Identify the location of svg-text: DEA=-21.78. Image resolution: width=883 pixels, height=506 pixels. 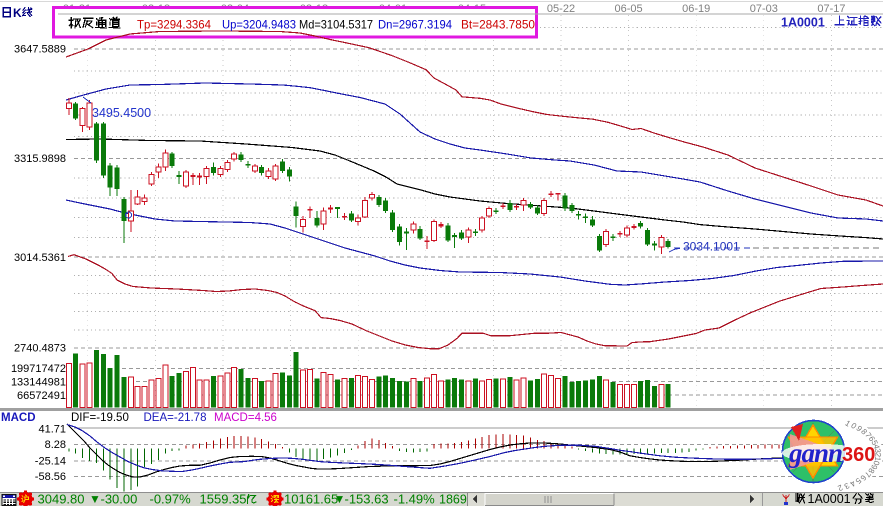
(175, 418).